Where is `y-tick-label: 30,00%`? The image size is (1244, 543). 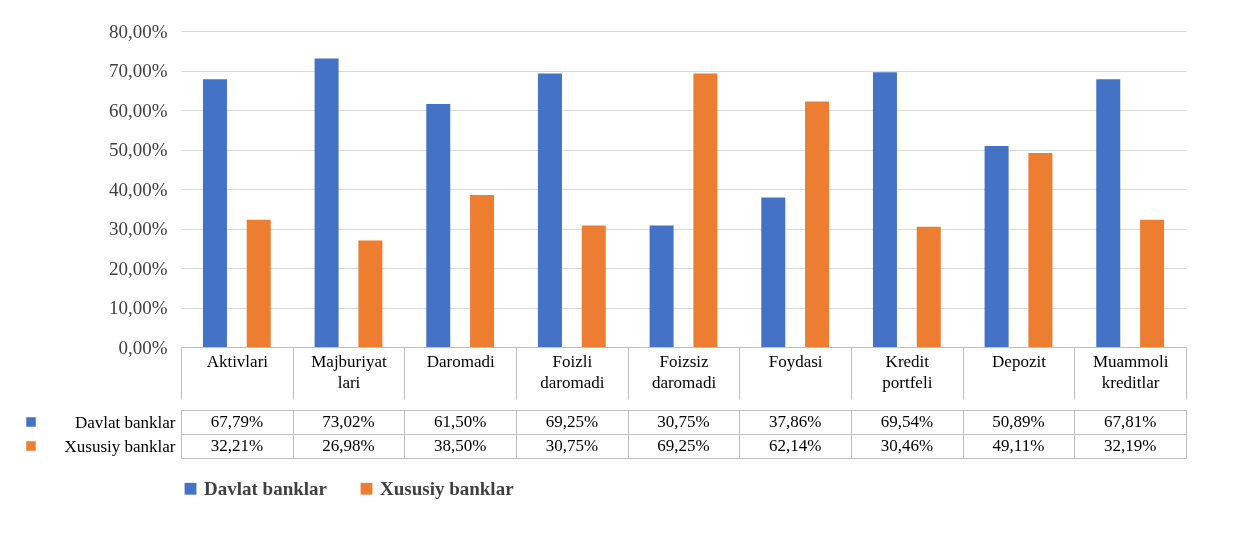
y-tick-label: 30,00% is located at coordinates (138, 228).